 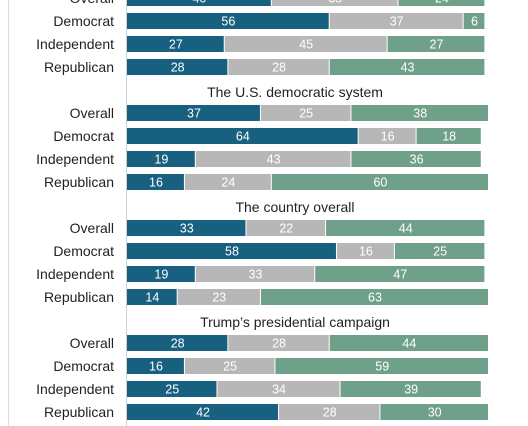 I want to click on data-label: 38, so click(x=420, y=114).